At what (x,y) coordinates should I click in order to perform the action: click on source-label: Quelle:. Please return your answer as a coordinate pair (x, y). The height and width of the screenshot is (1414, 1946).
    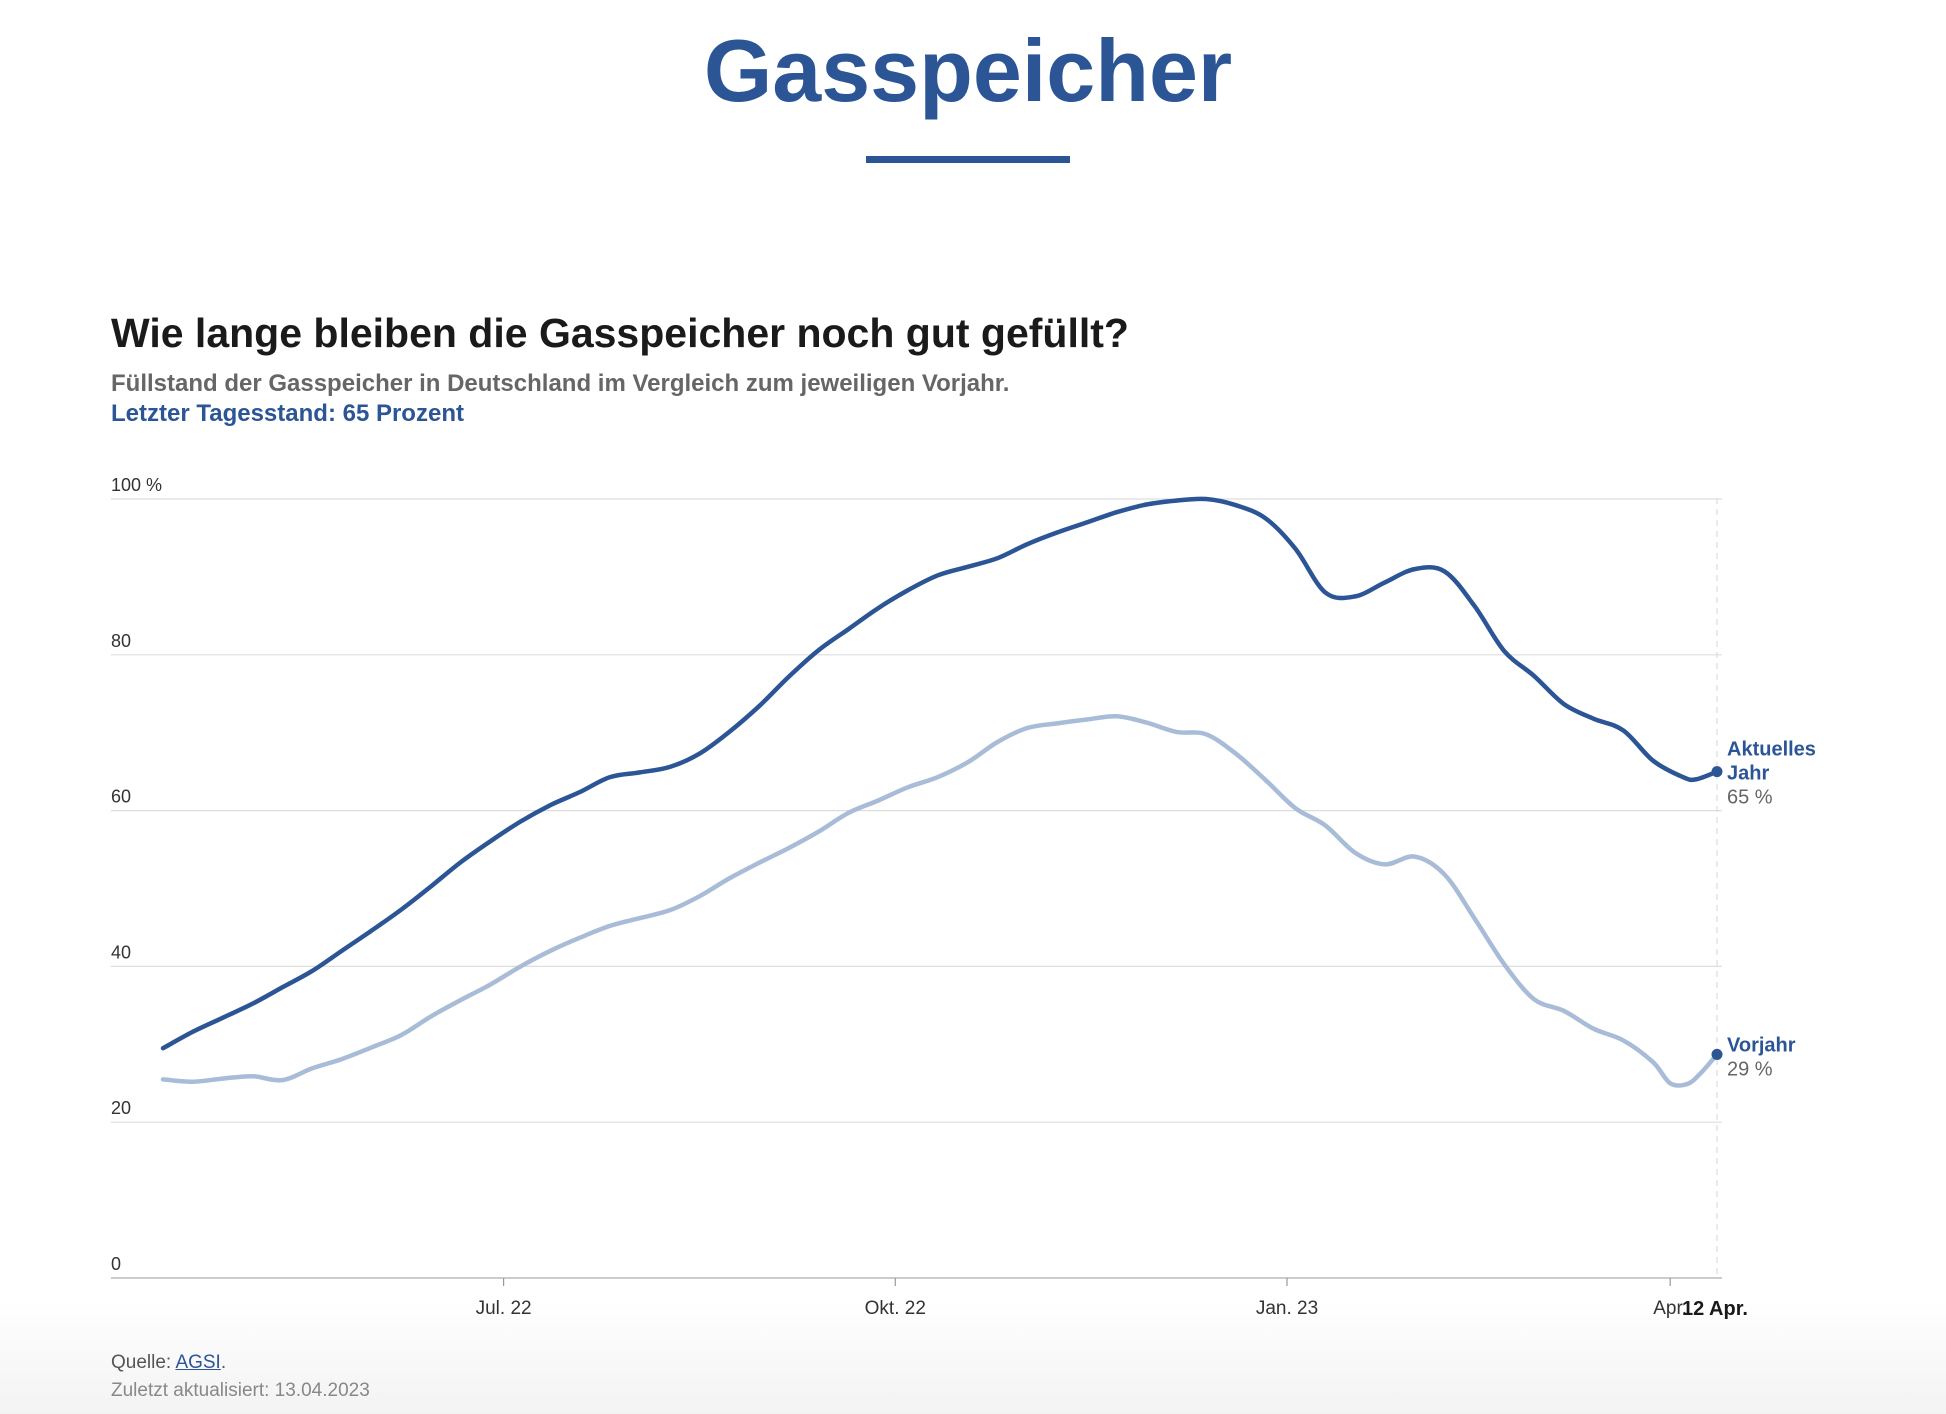
    Looking at the image, I should click on (141, 1362).